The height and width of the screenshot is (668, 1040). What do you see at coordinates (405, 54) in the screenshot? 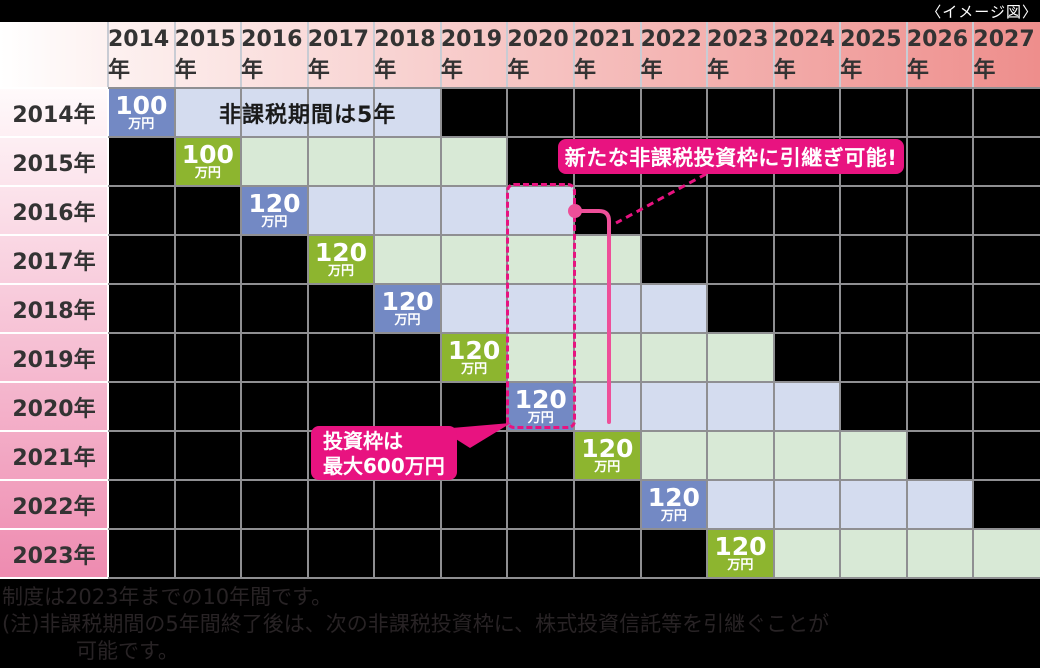
I see `col-header-2018年: 2018年` at bounding box center [405, 54].